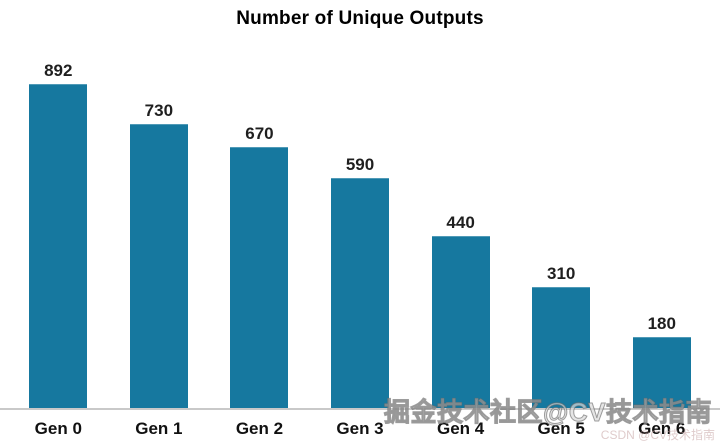 This screenshot has height=446, width=720. I want to click on bar-column: 440, so click(460, 235).